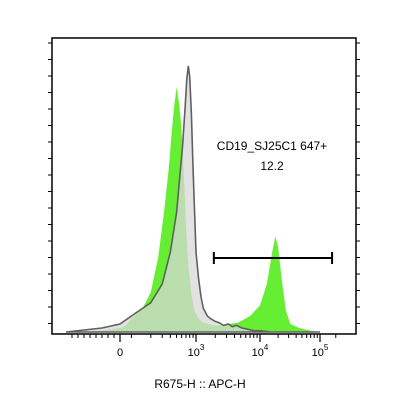  What do you see at coordinates (272, 166) in the screenshot?
I see `gate-value-label: 12.2` at bounding box center [272, 166].